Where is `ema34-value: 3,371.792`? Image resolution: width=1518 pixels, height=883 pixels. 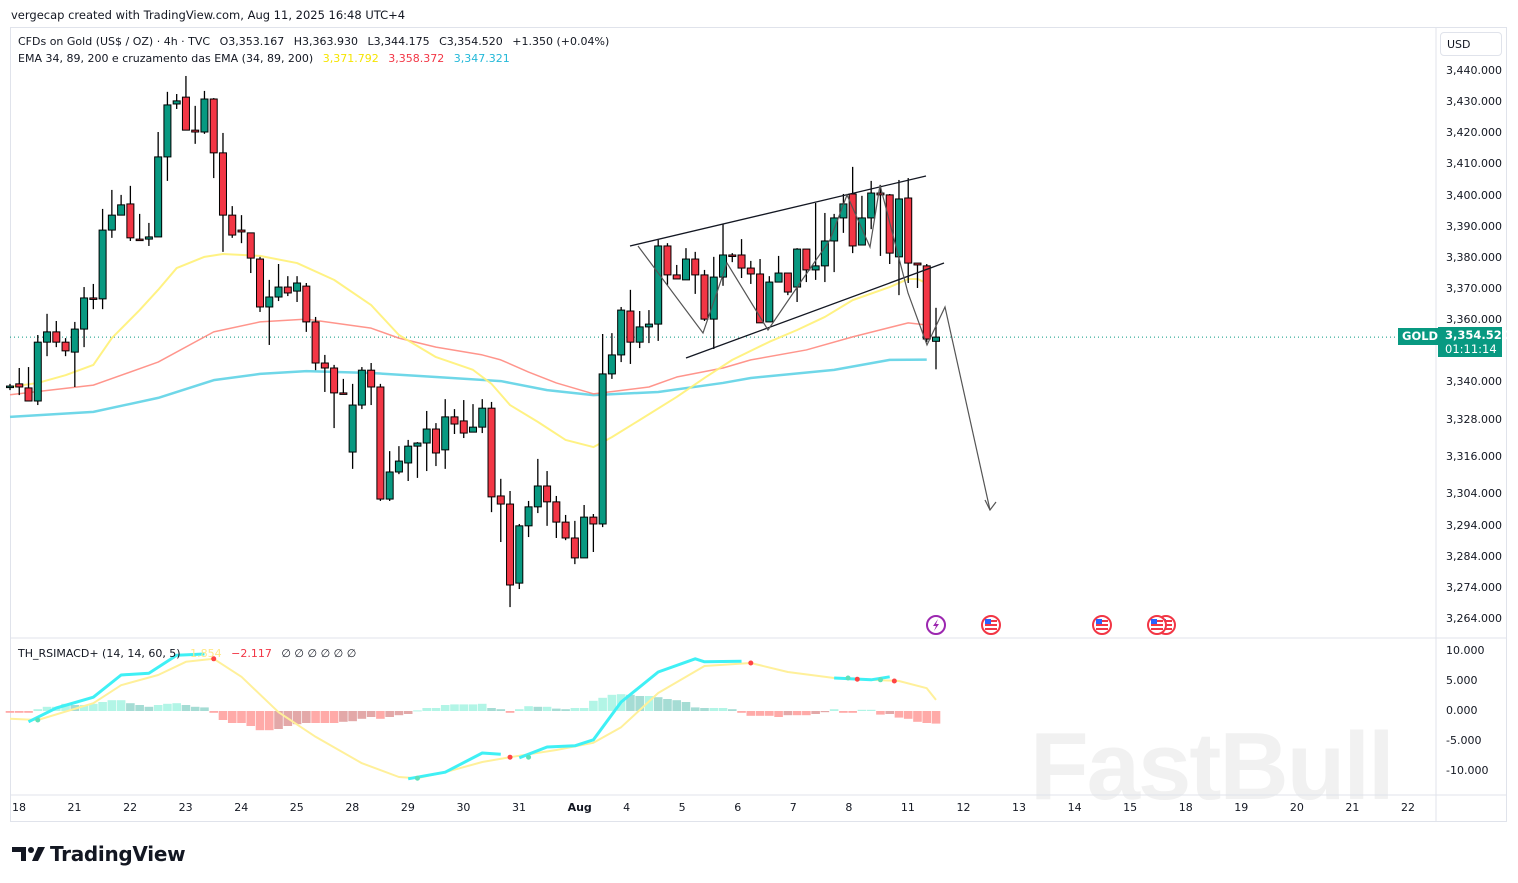
ema34-value: 3,371.792 is located at coordinates (350, 58).